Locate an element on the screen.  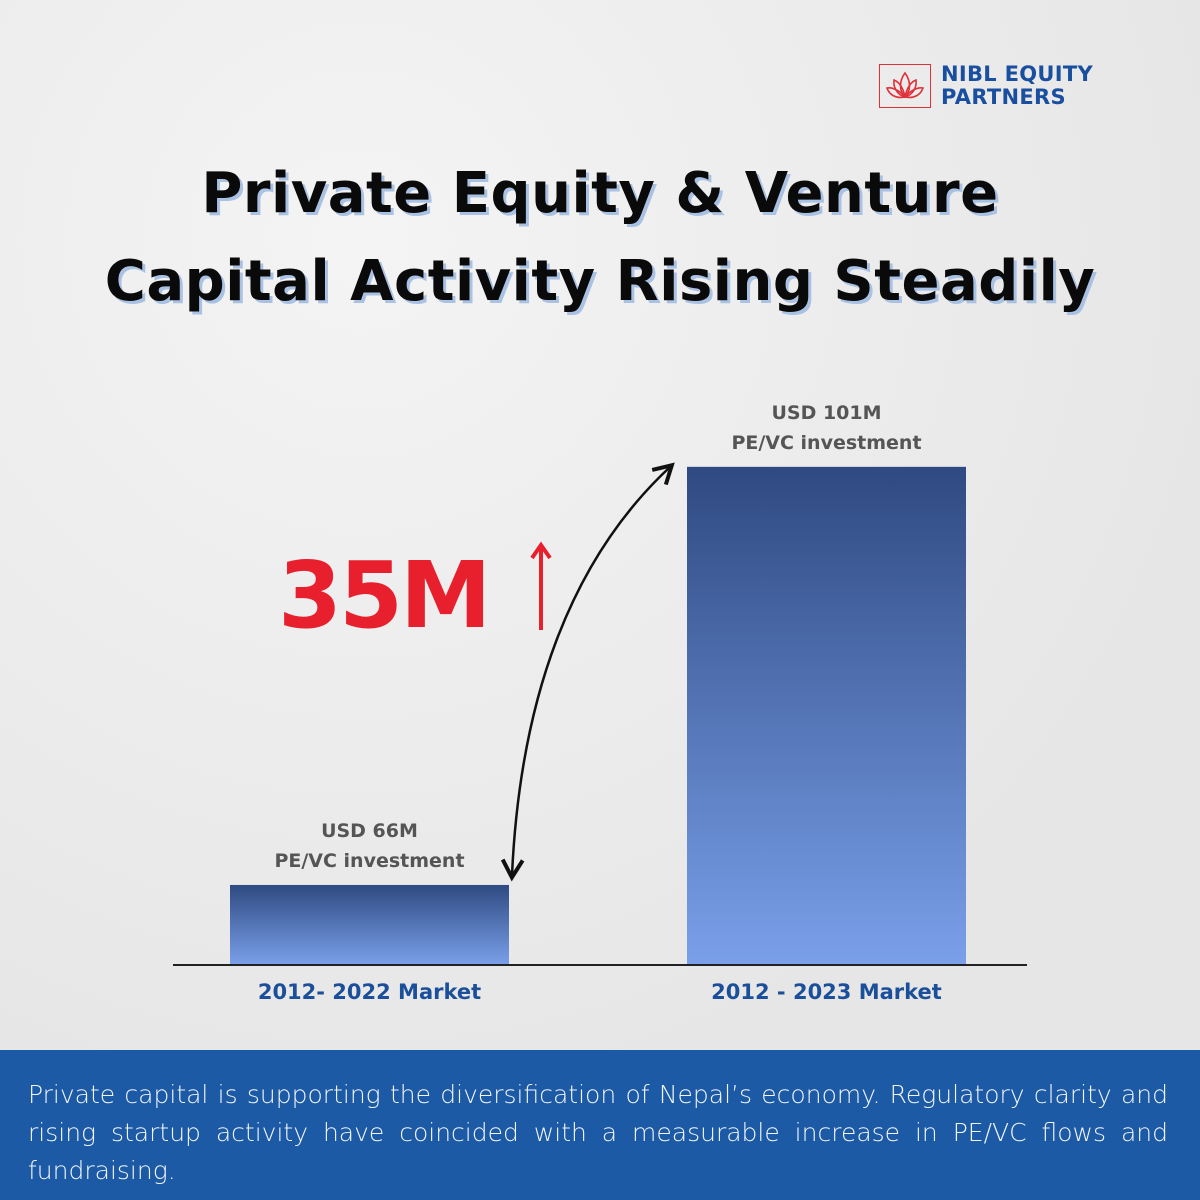
brand-logo: NIBL EQUITY PARTNERS is located at coordinates (986, 86).